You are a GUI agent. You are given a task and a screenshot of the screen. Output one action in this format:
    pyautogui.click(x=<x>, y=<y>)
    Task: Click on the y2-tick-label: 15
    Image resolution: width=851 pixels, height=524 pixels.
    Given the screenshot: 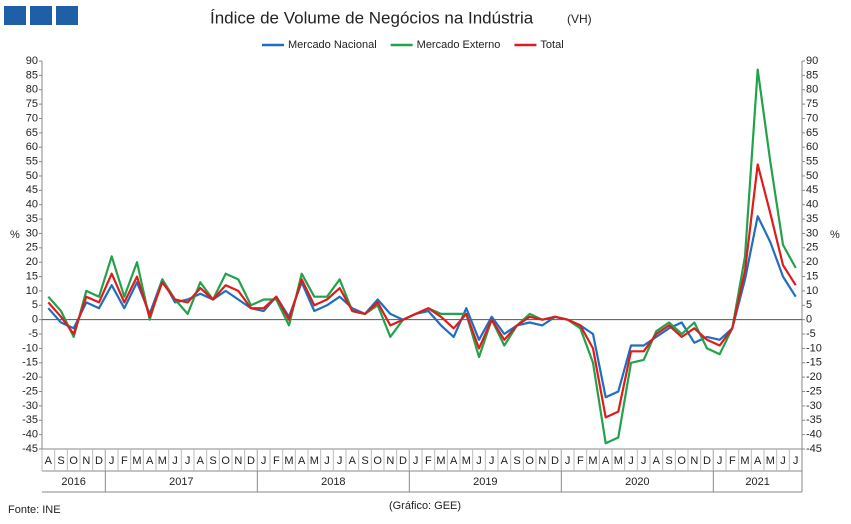 What is the action you would take?
    pyautogui.click(x=812, y=276)
    